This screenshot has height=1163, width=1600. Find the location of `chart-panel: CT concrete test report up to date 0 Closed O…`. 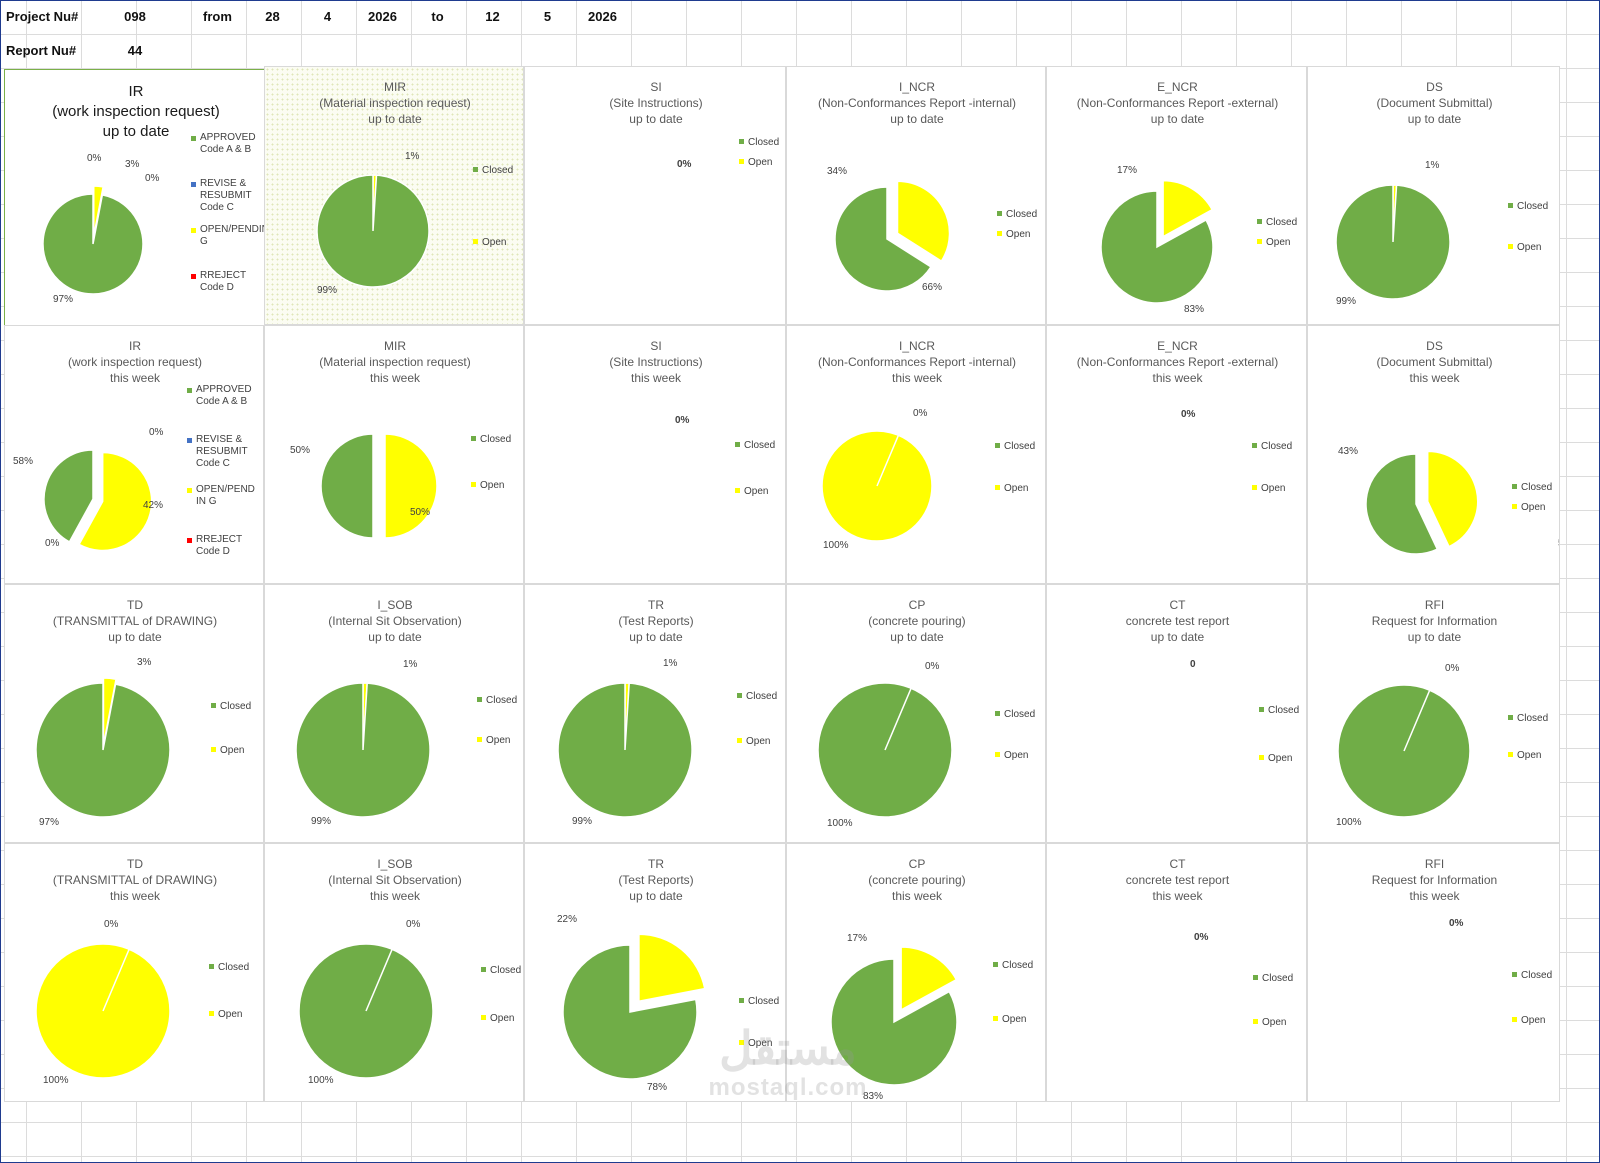

chart-panel: CT concrete test report up to date 0 Closed O… is located at coordinates (1176, 713).